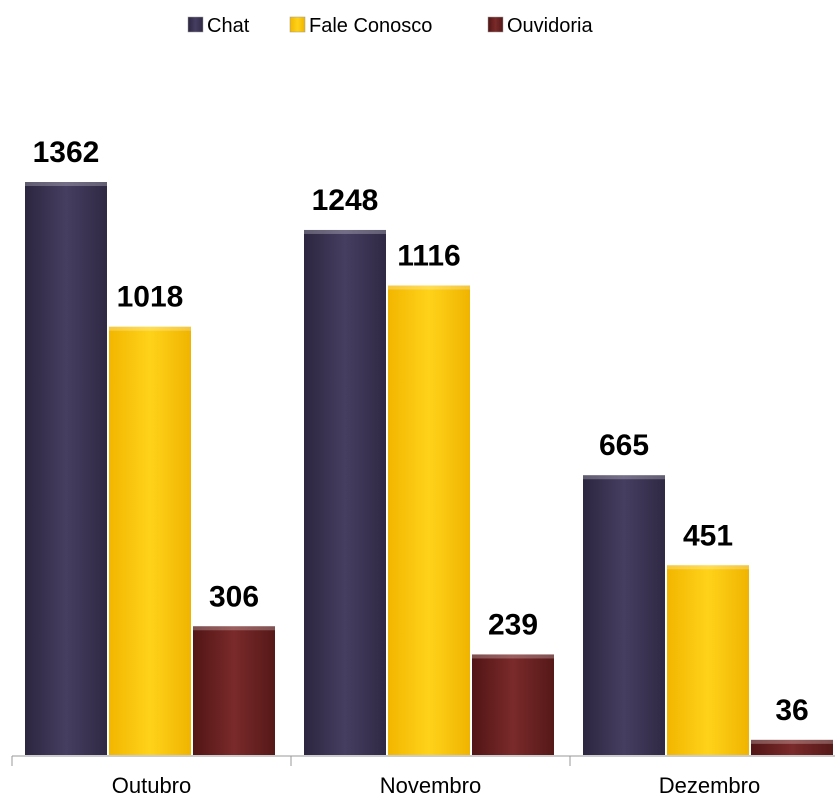 This screenshot has width=835, height=807. What do you see at coordinates (430, 785) in the screenshot?
I see `category-label-novembro: Novembro` at bounding box center [430, 785].